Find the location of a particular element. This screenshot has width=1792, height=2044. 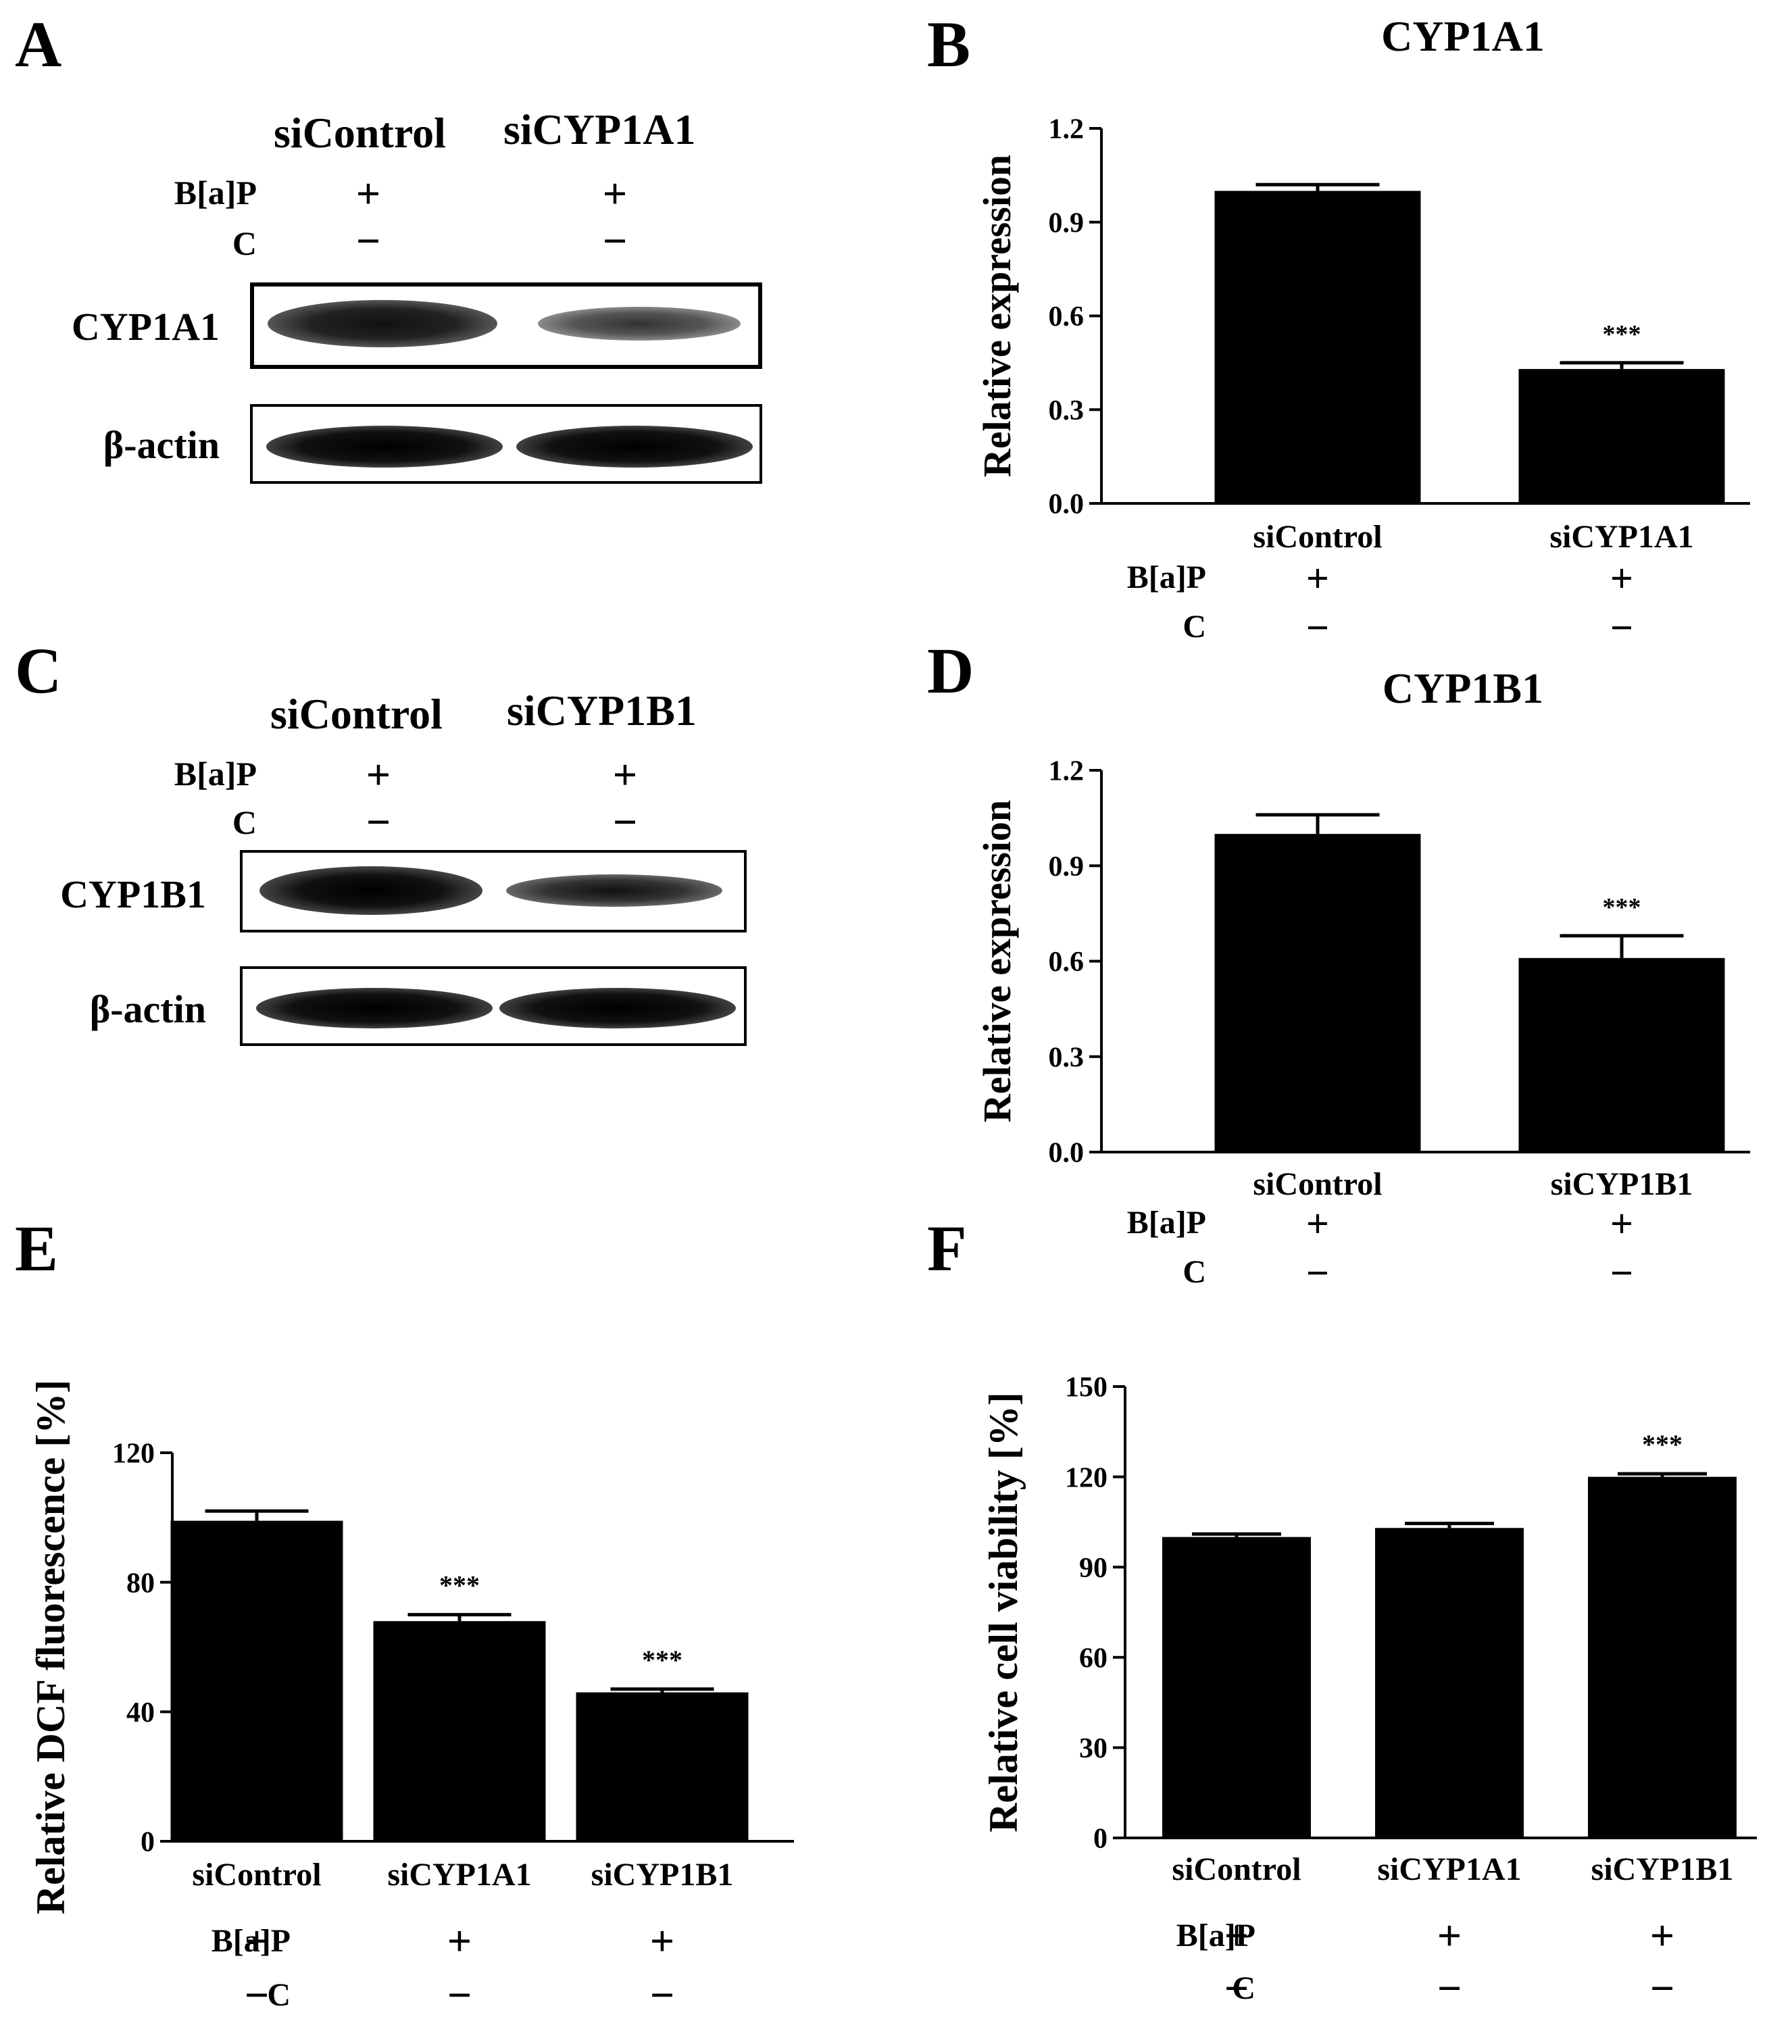

y-tick-label: 80 is located at coordinates (140, 1583).